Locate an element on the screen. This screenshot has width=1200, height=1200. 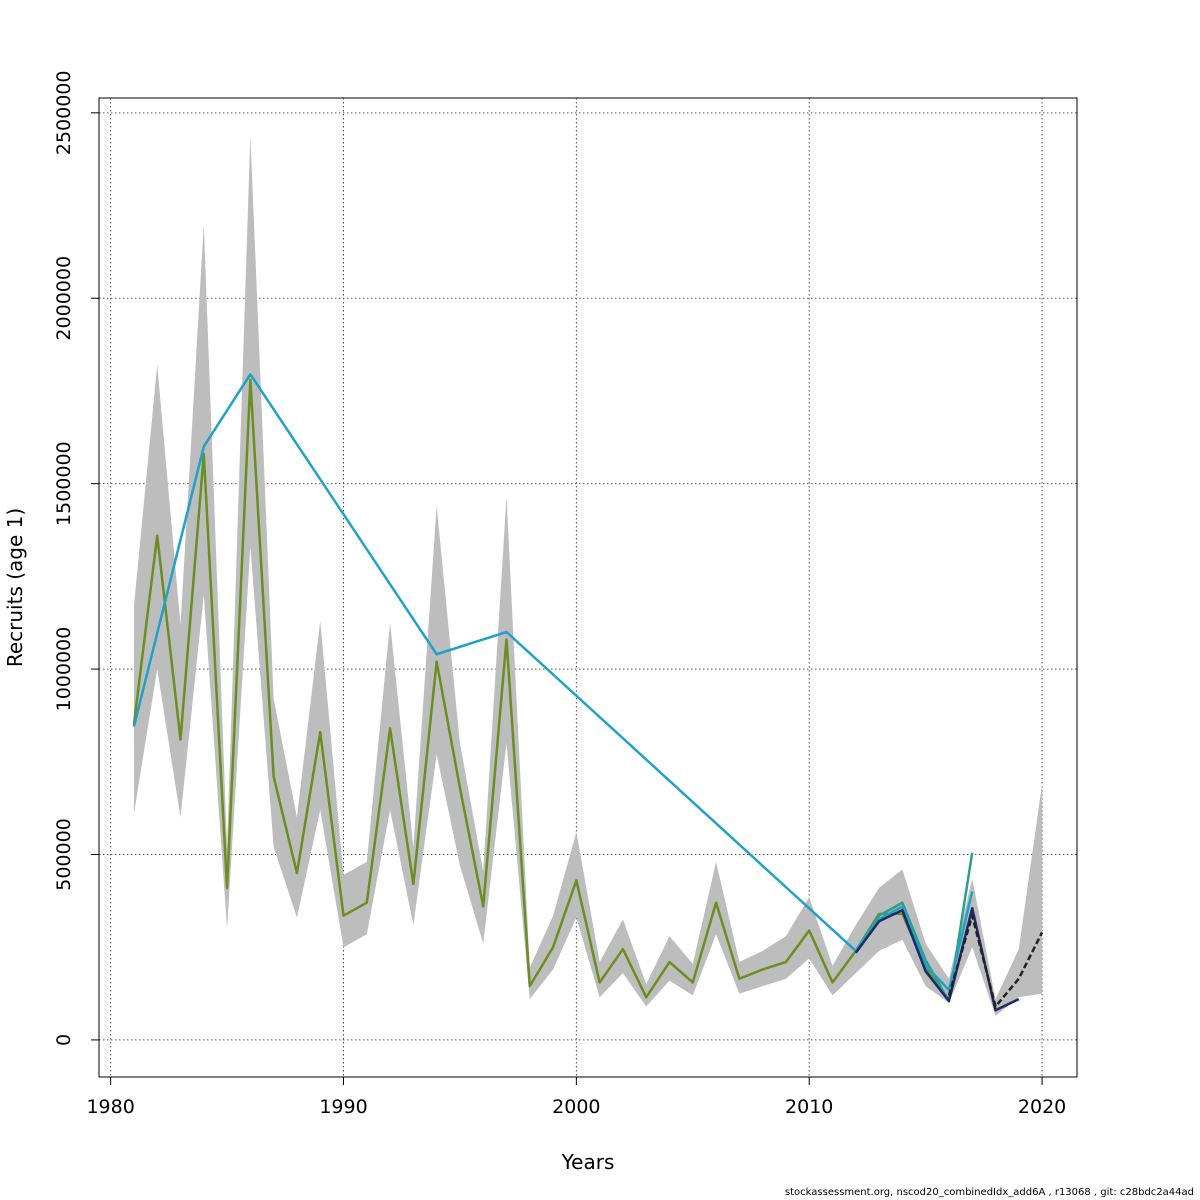
x-tick-label: 1980 is located at coordinates (110, 1107).